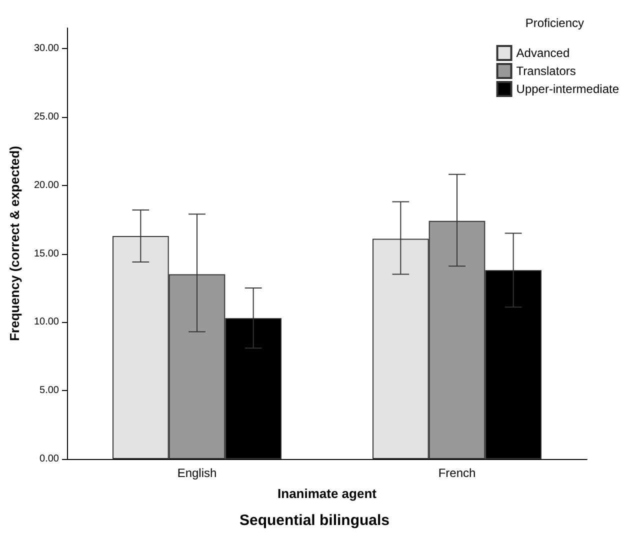  Describe the element at coordinates (457, 473) in the screenshot. I see `x-tick-label: French` at that location.